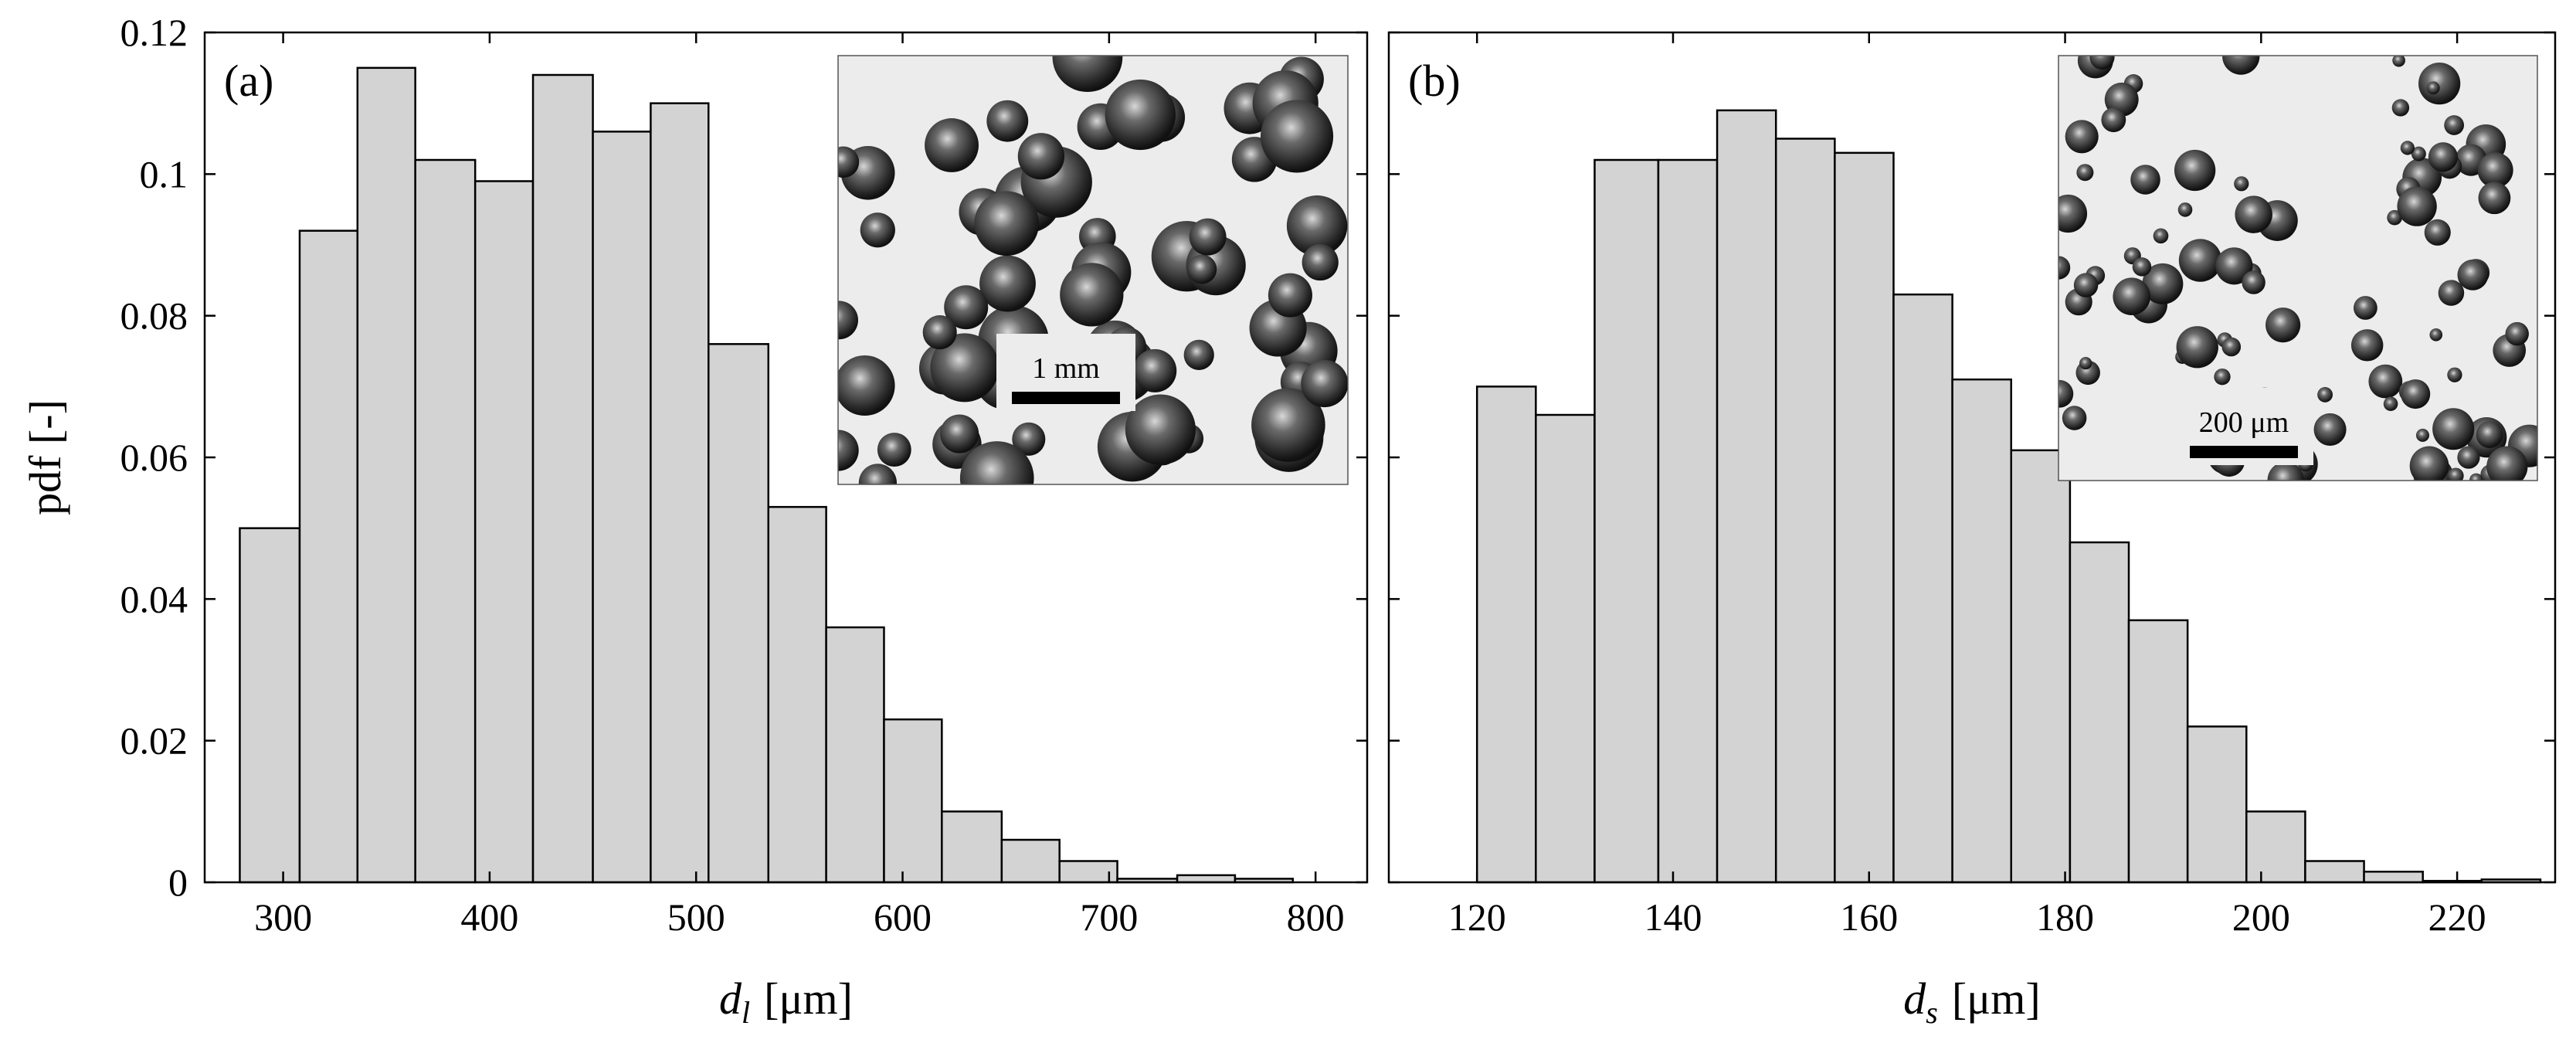  I want to click on y-tick-label: 0, so click(178, 882).